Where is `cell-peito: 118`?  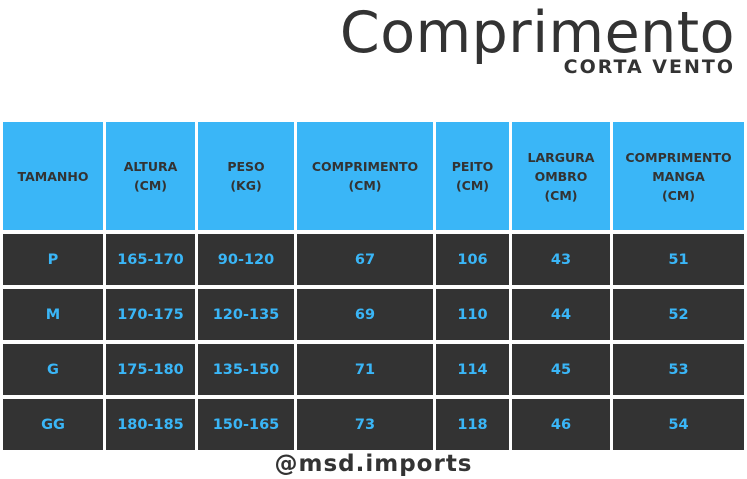 cell-peito: 118 is located at coordinates (472, 424).